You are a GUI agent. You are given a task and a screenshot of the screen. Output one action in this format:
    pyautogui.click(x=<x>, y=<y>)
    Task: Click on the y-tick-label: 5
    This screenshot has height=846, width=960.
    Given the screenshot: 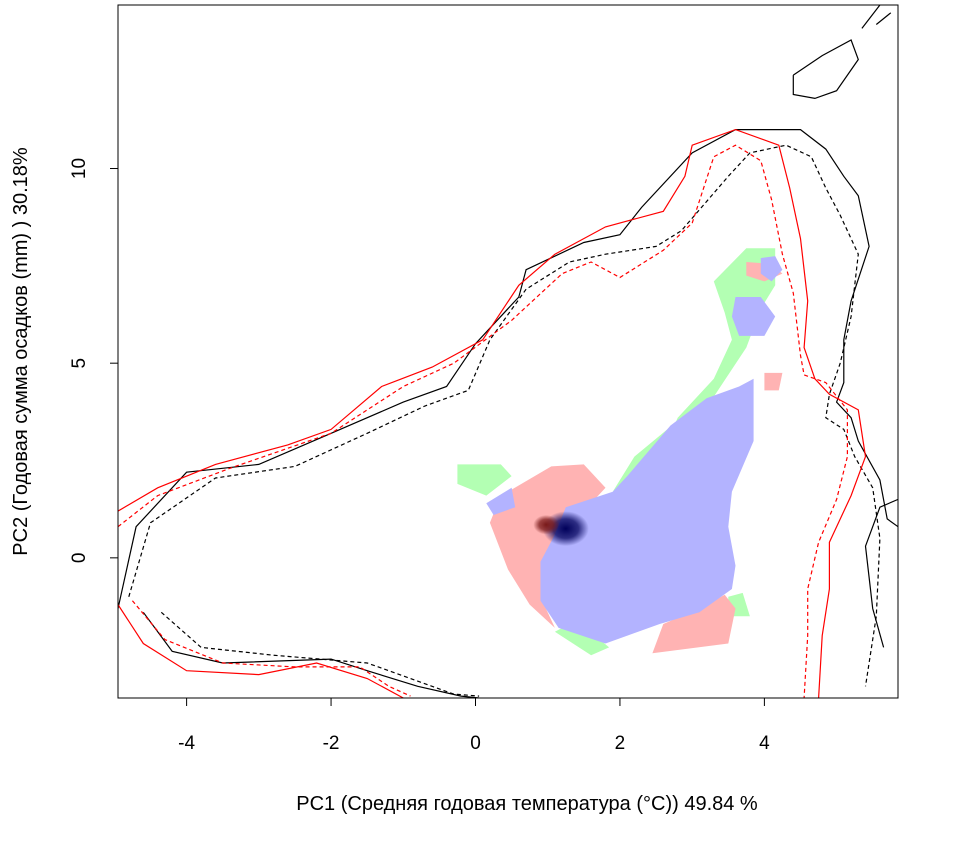 What is the action you would take?
    pyautogui.click(x=79, y=363)
    